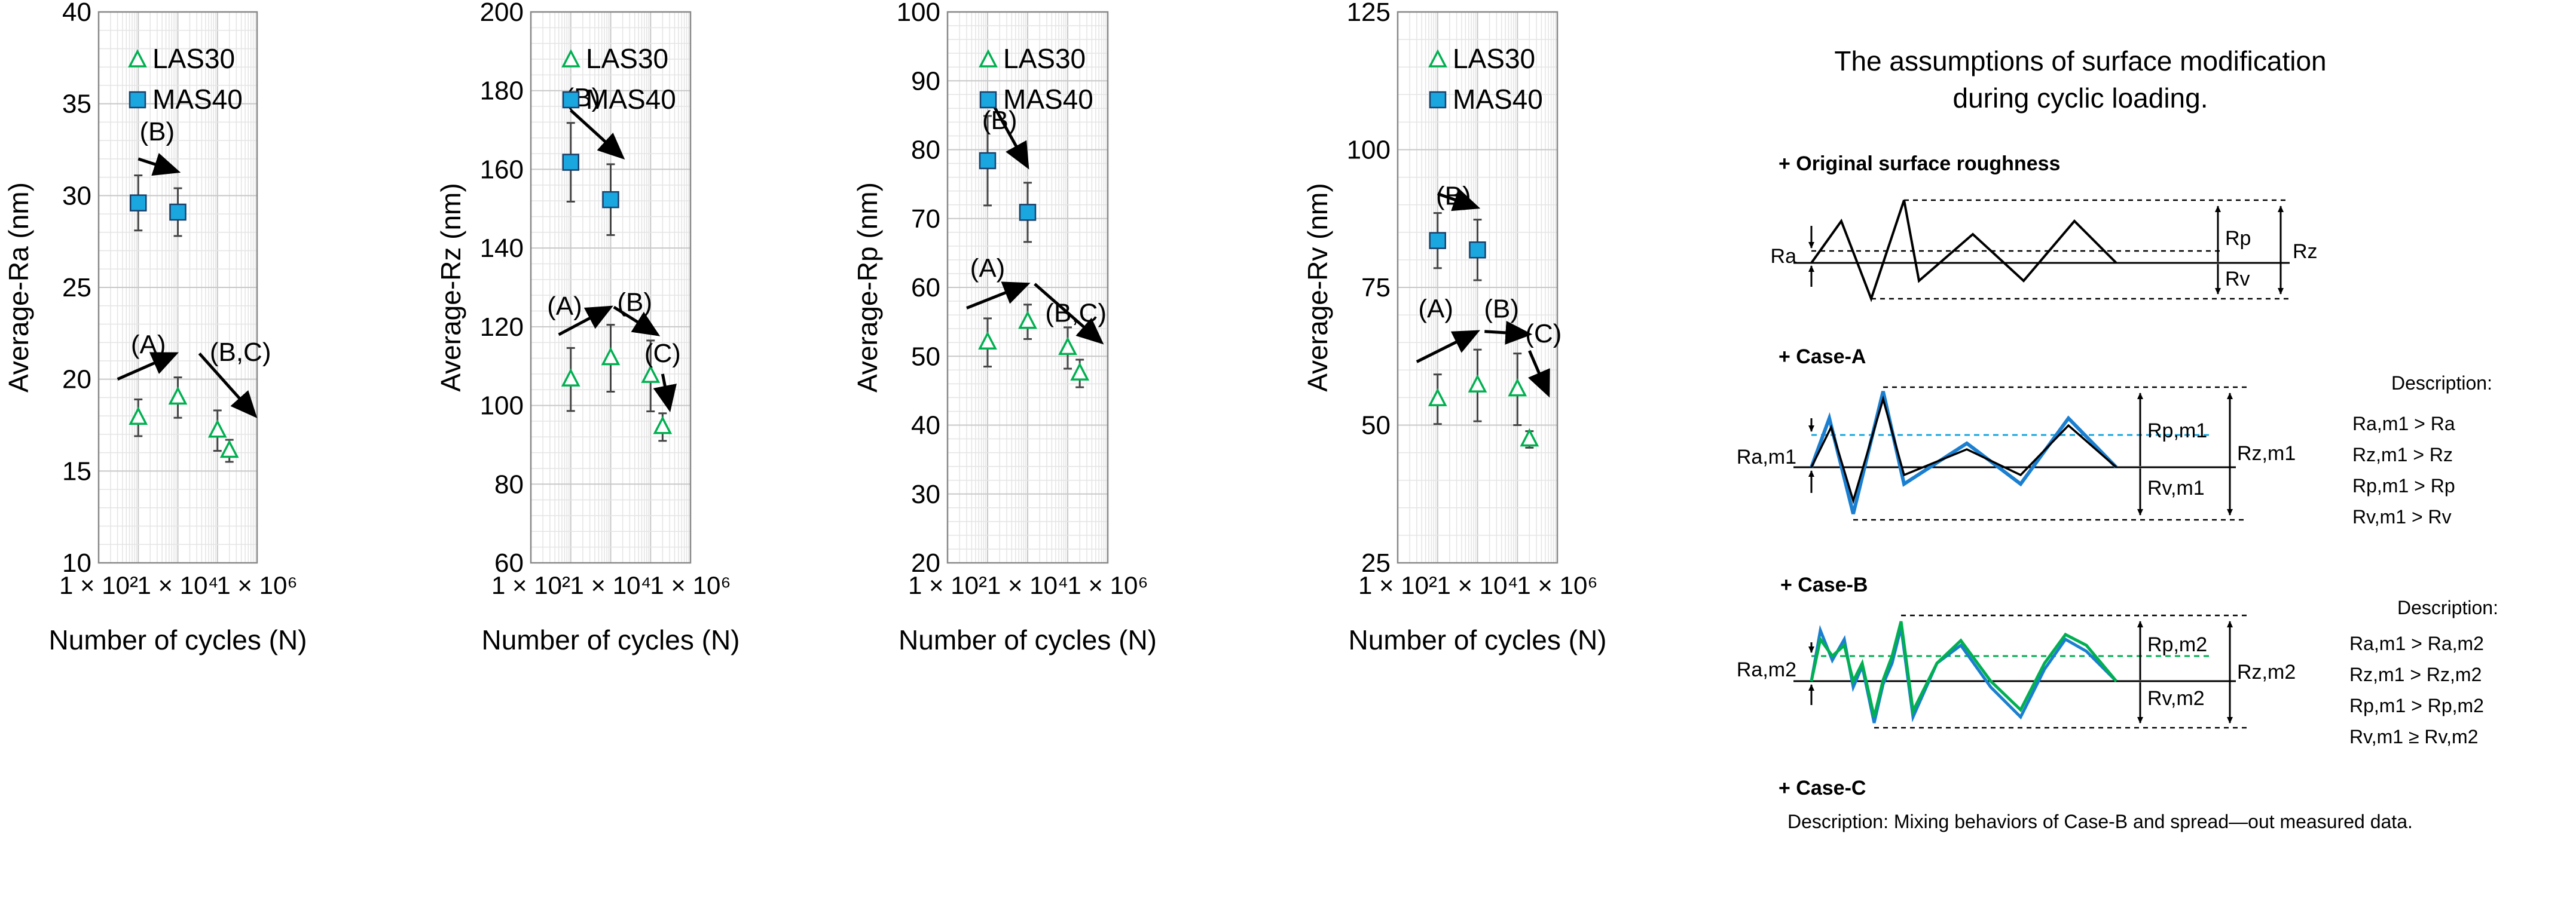 This screenshot has height=907, width=2576. Describe the element at coordinates (256, 585) in the screenshot. I see `x-tick-label: 1 × 10⁶` at that location.